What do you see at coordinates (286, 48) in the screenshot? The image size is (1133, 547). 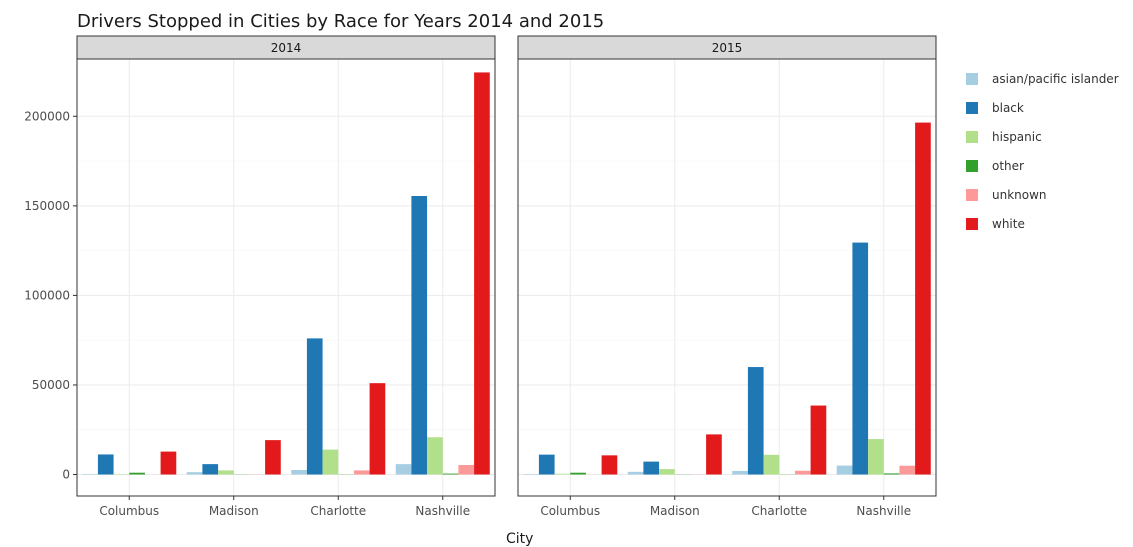 I see `facet-strip-label: 2014` at bounding box center [286, 48].